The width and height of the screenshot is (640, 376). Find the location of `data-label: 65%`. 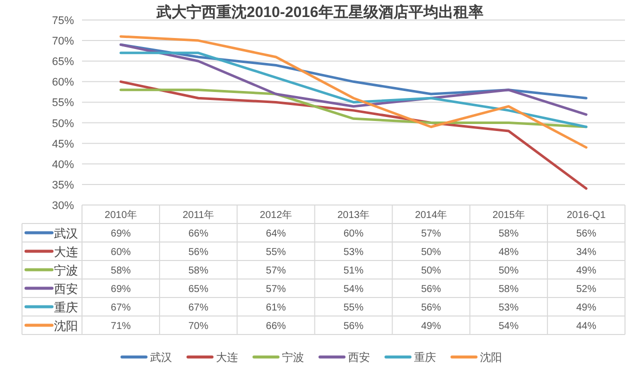

data-label: 65% is located at coordinates (198, 289).